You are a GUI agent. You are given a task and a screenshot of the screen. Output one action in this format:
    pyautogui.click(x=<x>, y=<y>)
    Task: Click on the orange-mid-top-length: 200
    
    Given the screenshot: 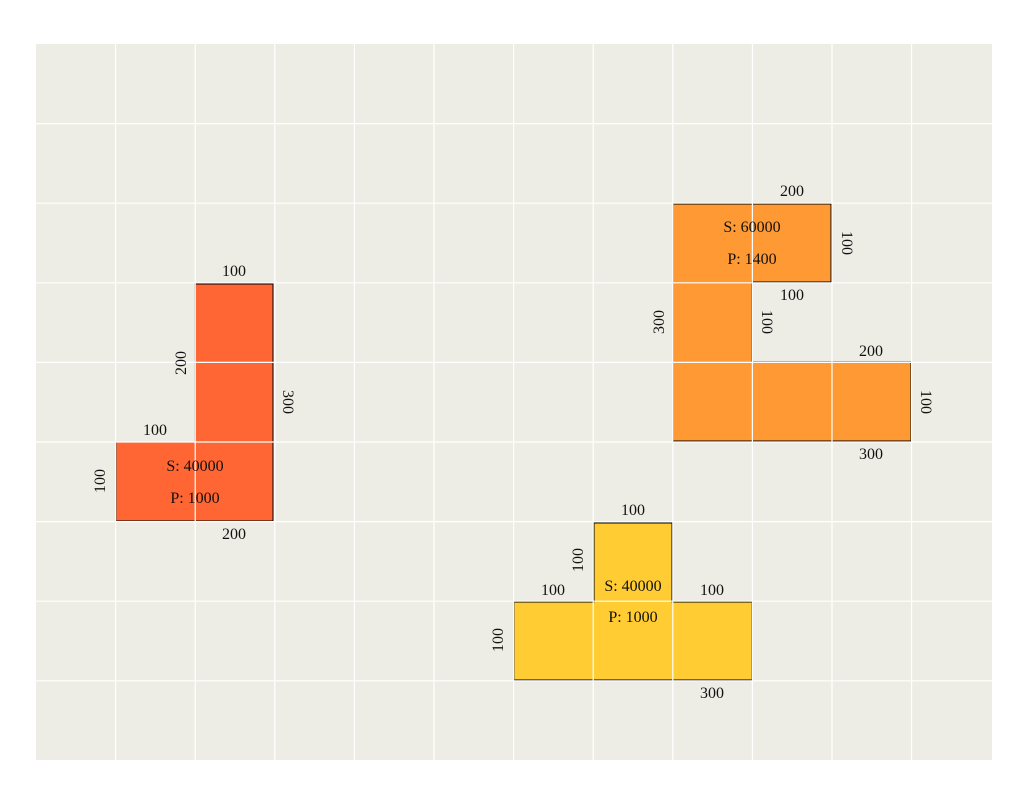 What is the action you would take?
    pyautogui.click(x=871, y=351)
    